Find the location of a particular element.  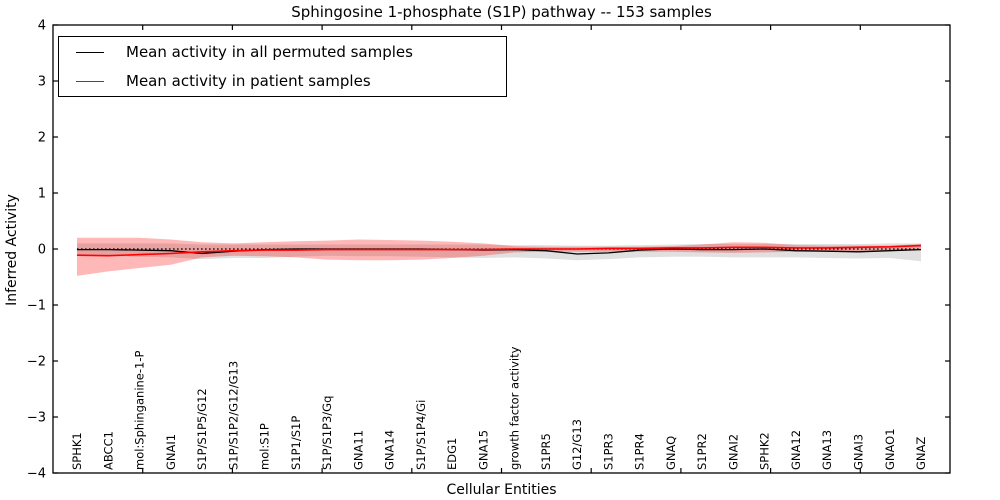

patient-line-swatch is located at coordinates (90, 81).